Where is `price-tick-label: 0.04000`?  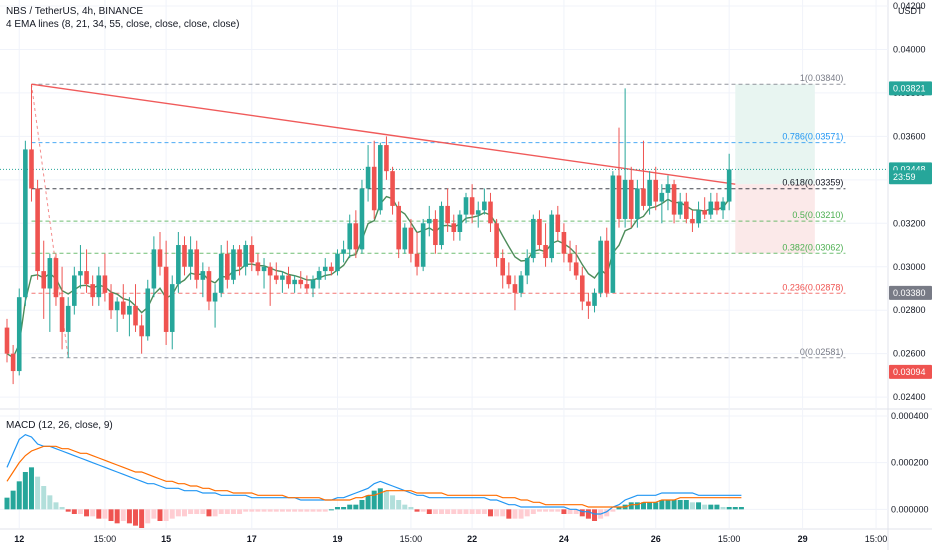
price-tick-label: 0.04000 is located at coordinates (909, 49).